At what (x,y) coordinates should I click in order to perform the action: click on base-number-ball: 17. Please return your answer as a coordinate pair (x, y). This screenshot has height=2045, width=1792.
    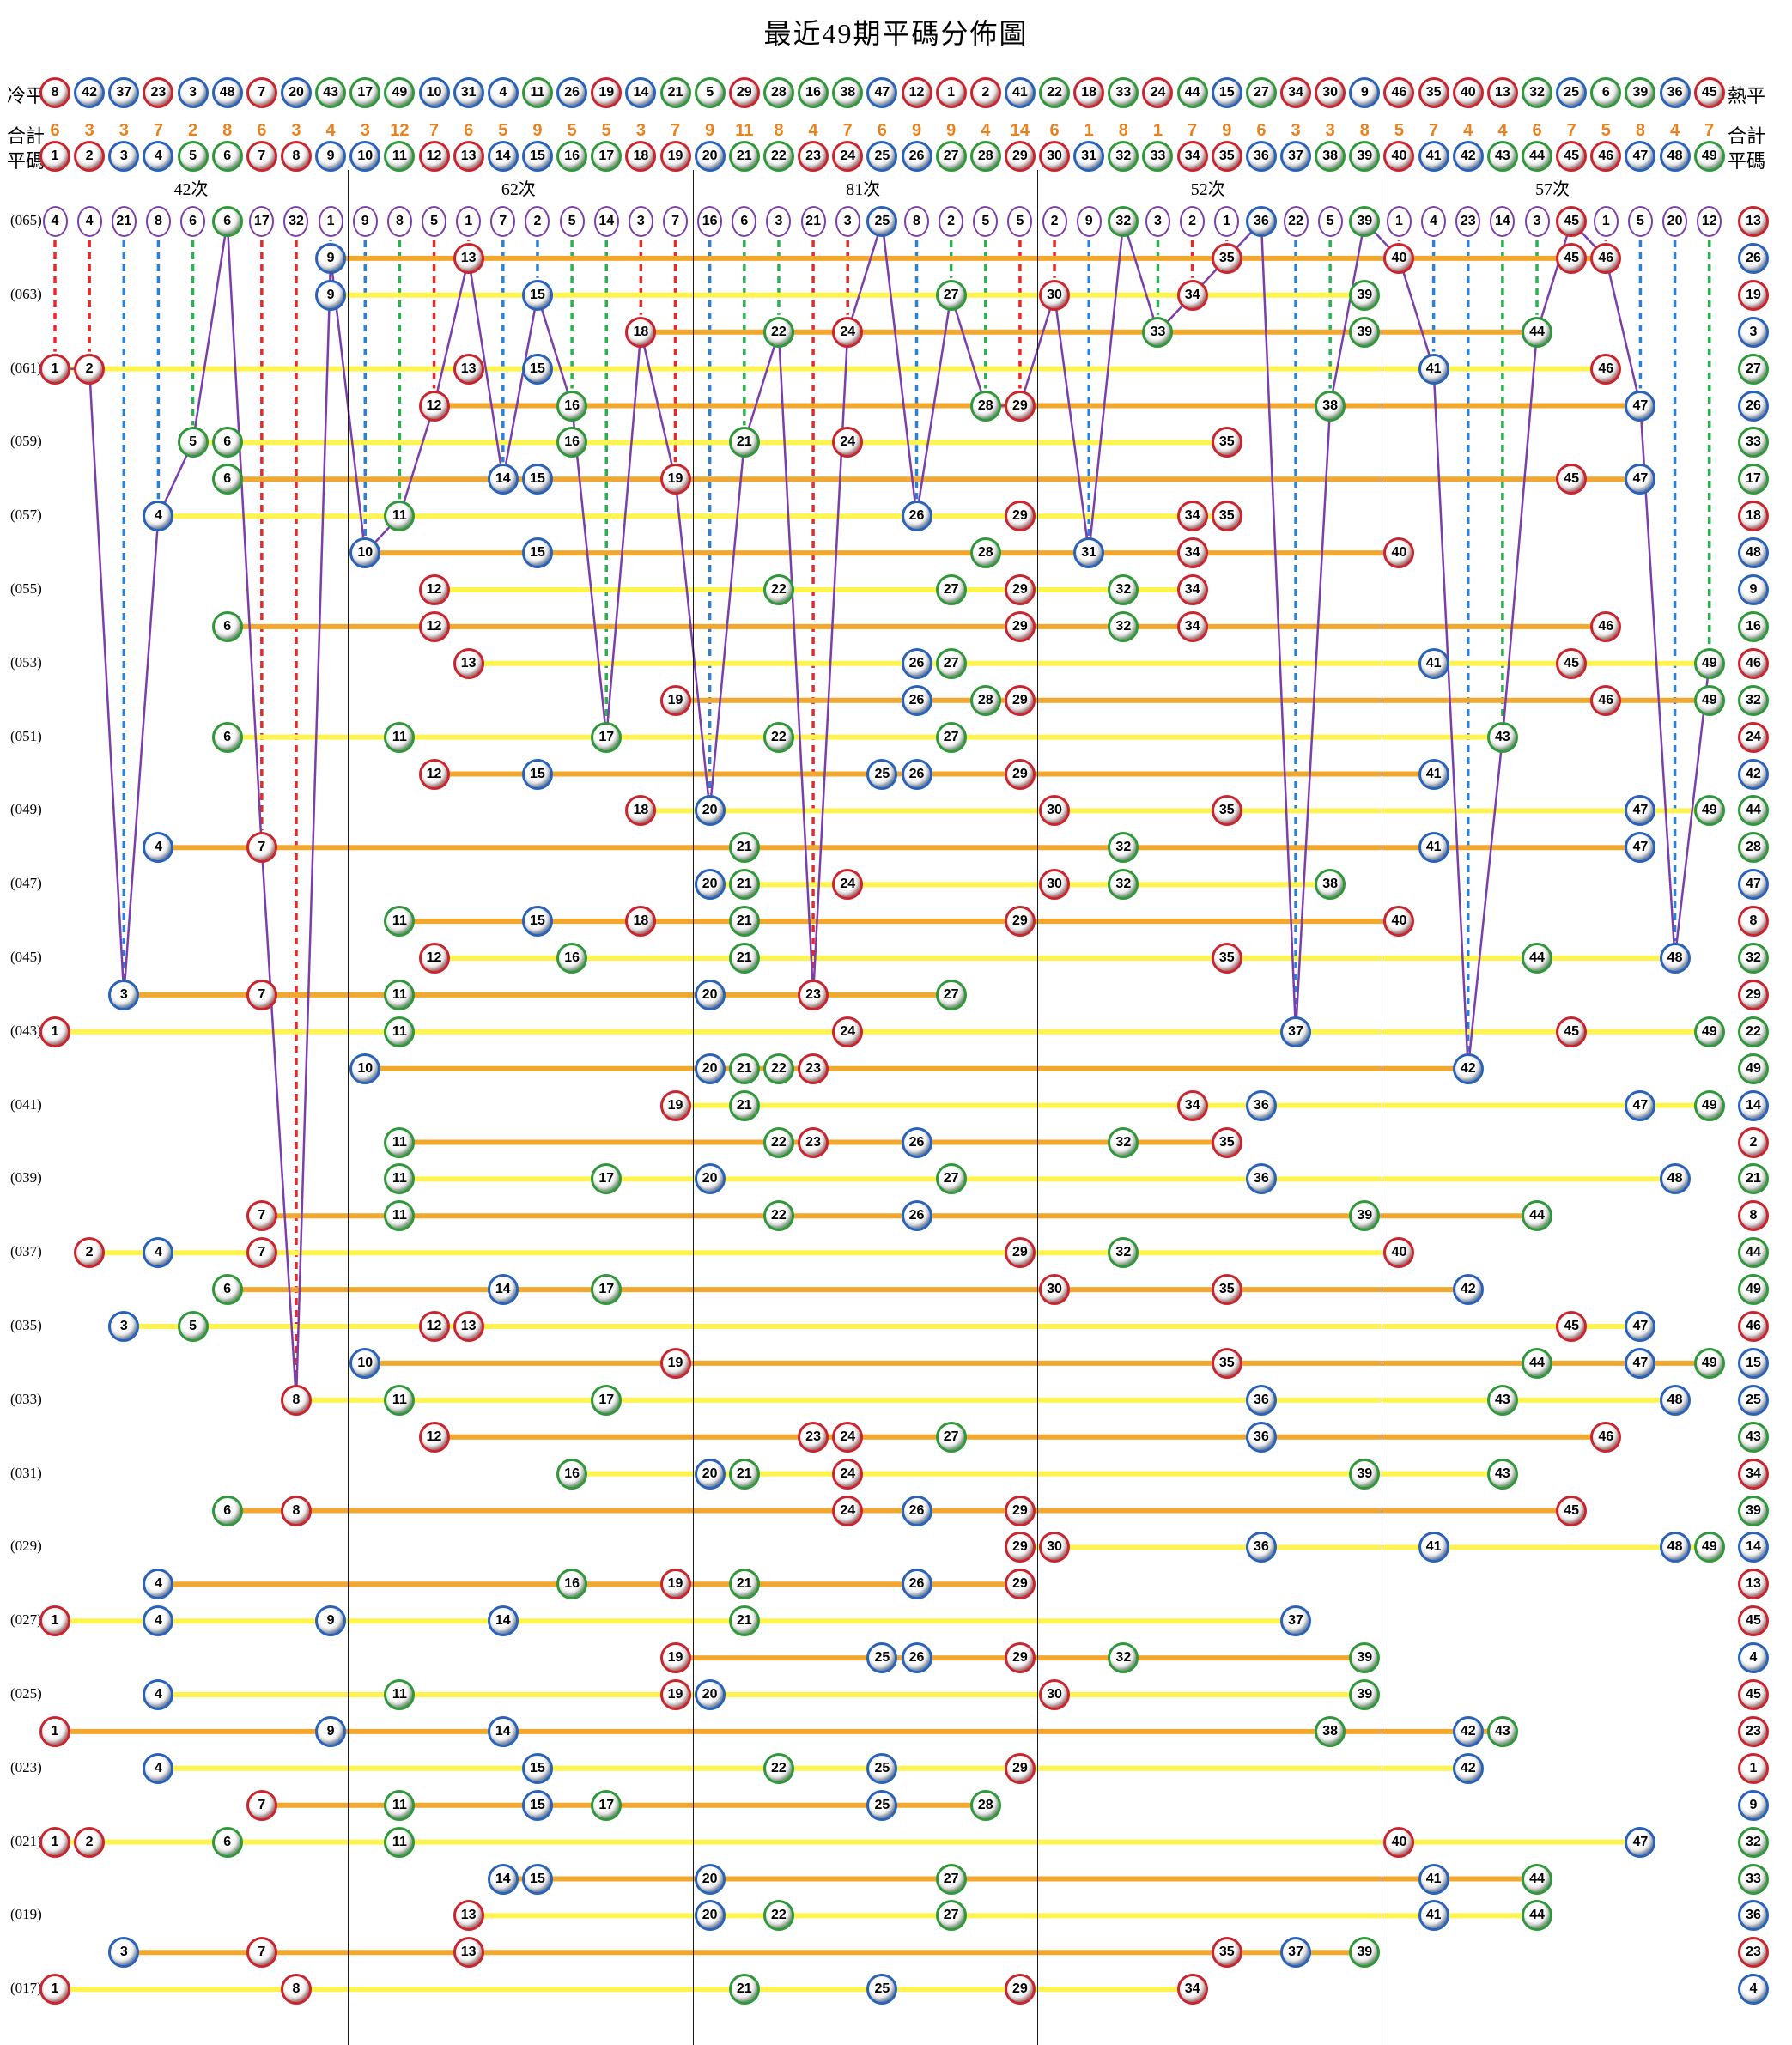
    Looking at the image, I should click on (607, 156).